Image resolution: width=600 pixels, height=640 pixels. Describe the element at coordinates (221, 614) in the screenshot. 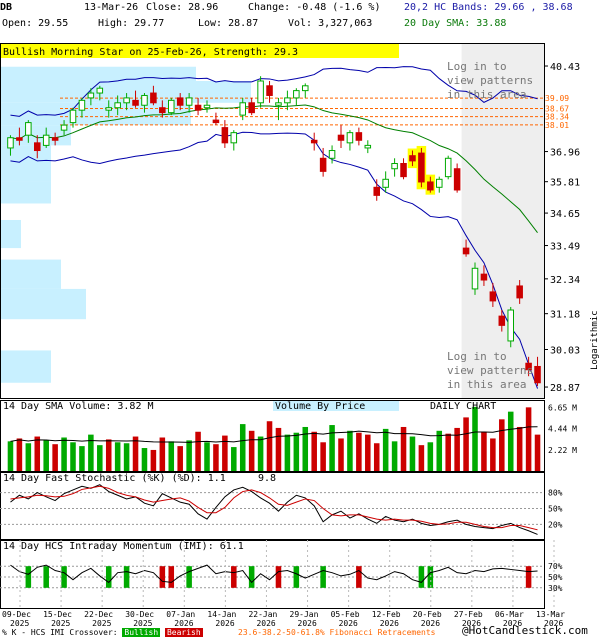

I see `x-tick-date: 14-Jan` at that location.